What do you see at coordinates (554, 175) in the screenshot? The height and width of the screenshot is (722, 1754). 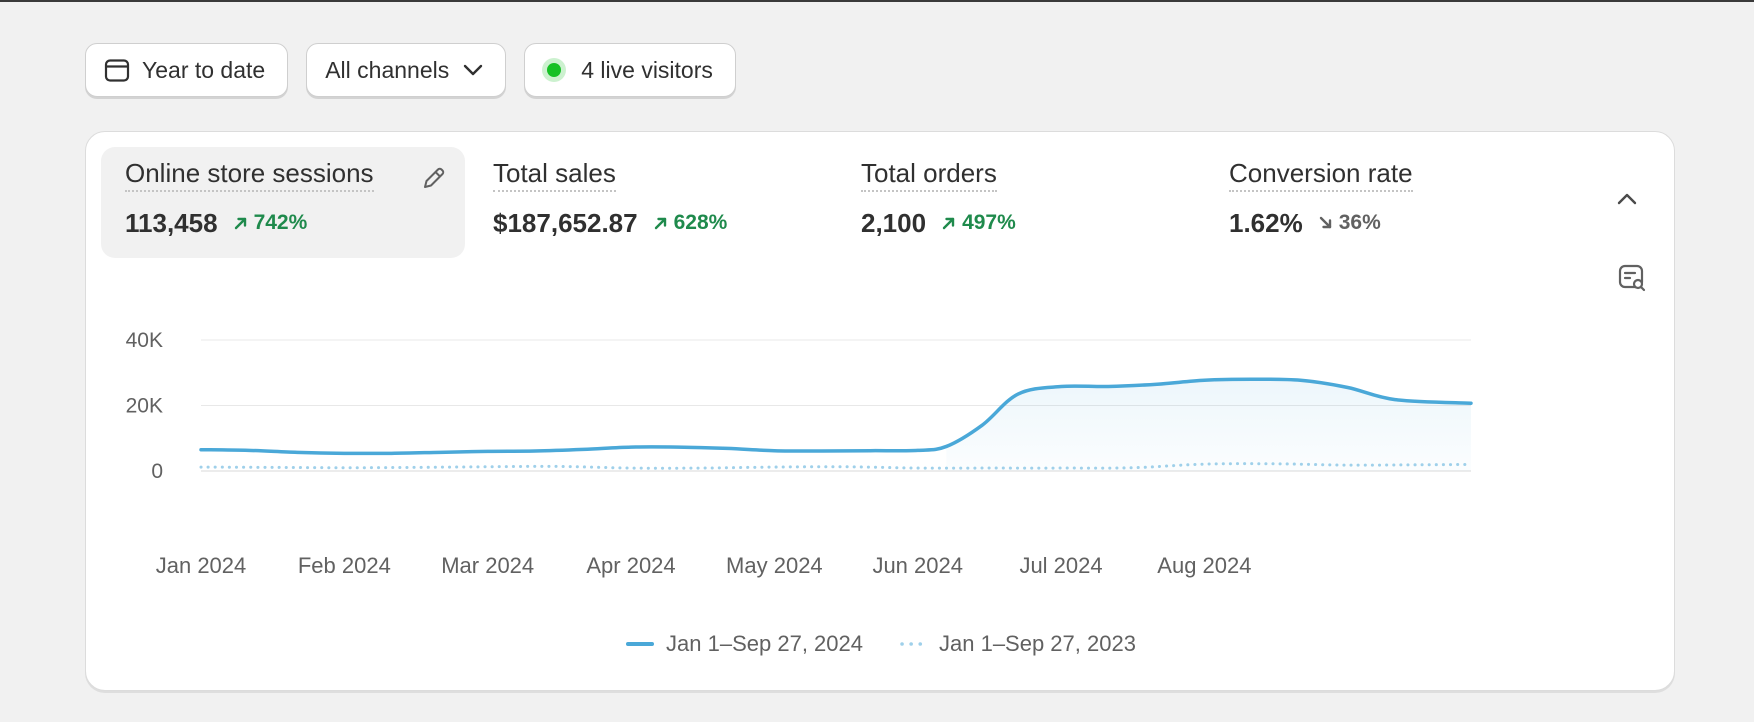 I see `metric-label: Total sales` at bounding box center [554, 175].